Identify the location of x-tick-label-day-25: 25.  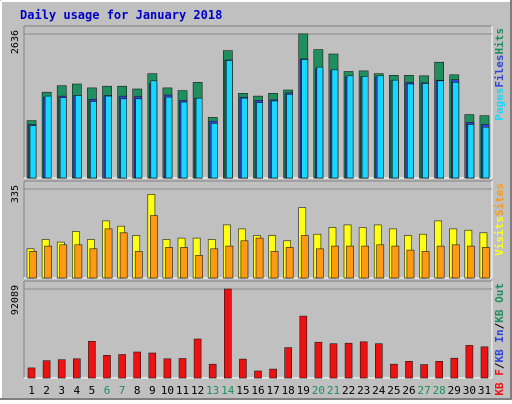
(393, 390).